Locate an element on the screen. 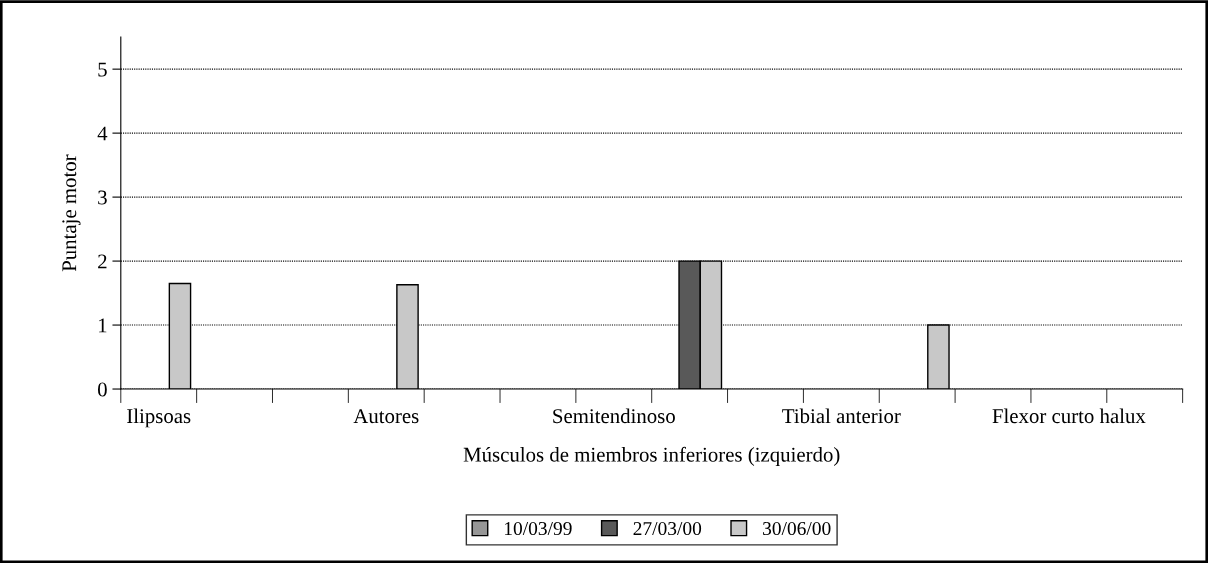 This screenshot has height=563, width=1208. y-tick-label: 1 is located at coordinates (103, 325).